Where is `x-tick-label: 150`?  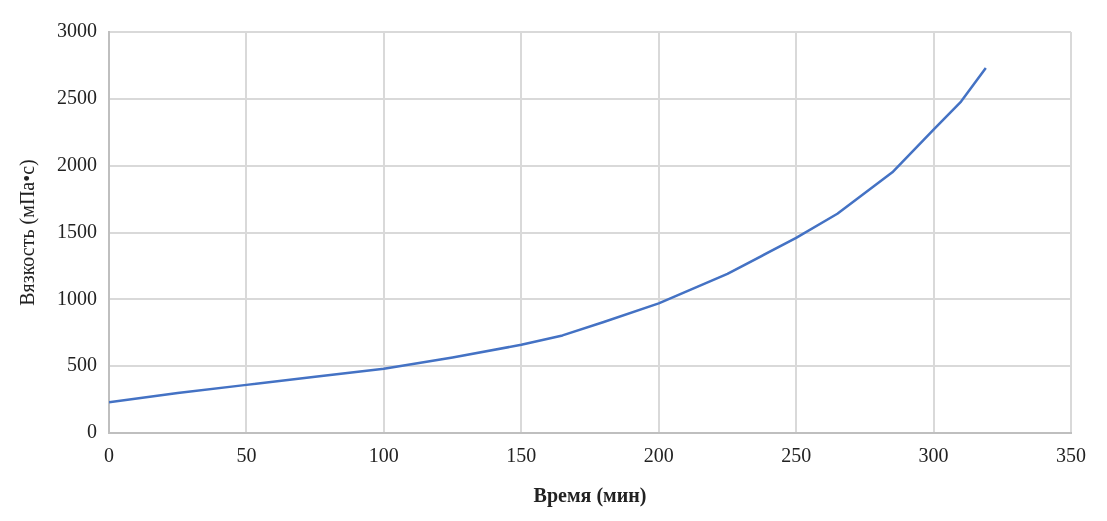
x-tick-label: 150 is located at coordinates (521, 455).